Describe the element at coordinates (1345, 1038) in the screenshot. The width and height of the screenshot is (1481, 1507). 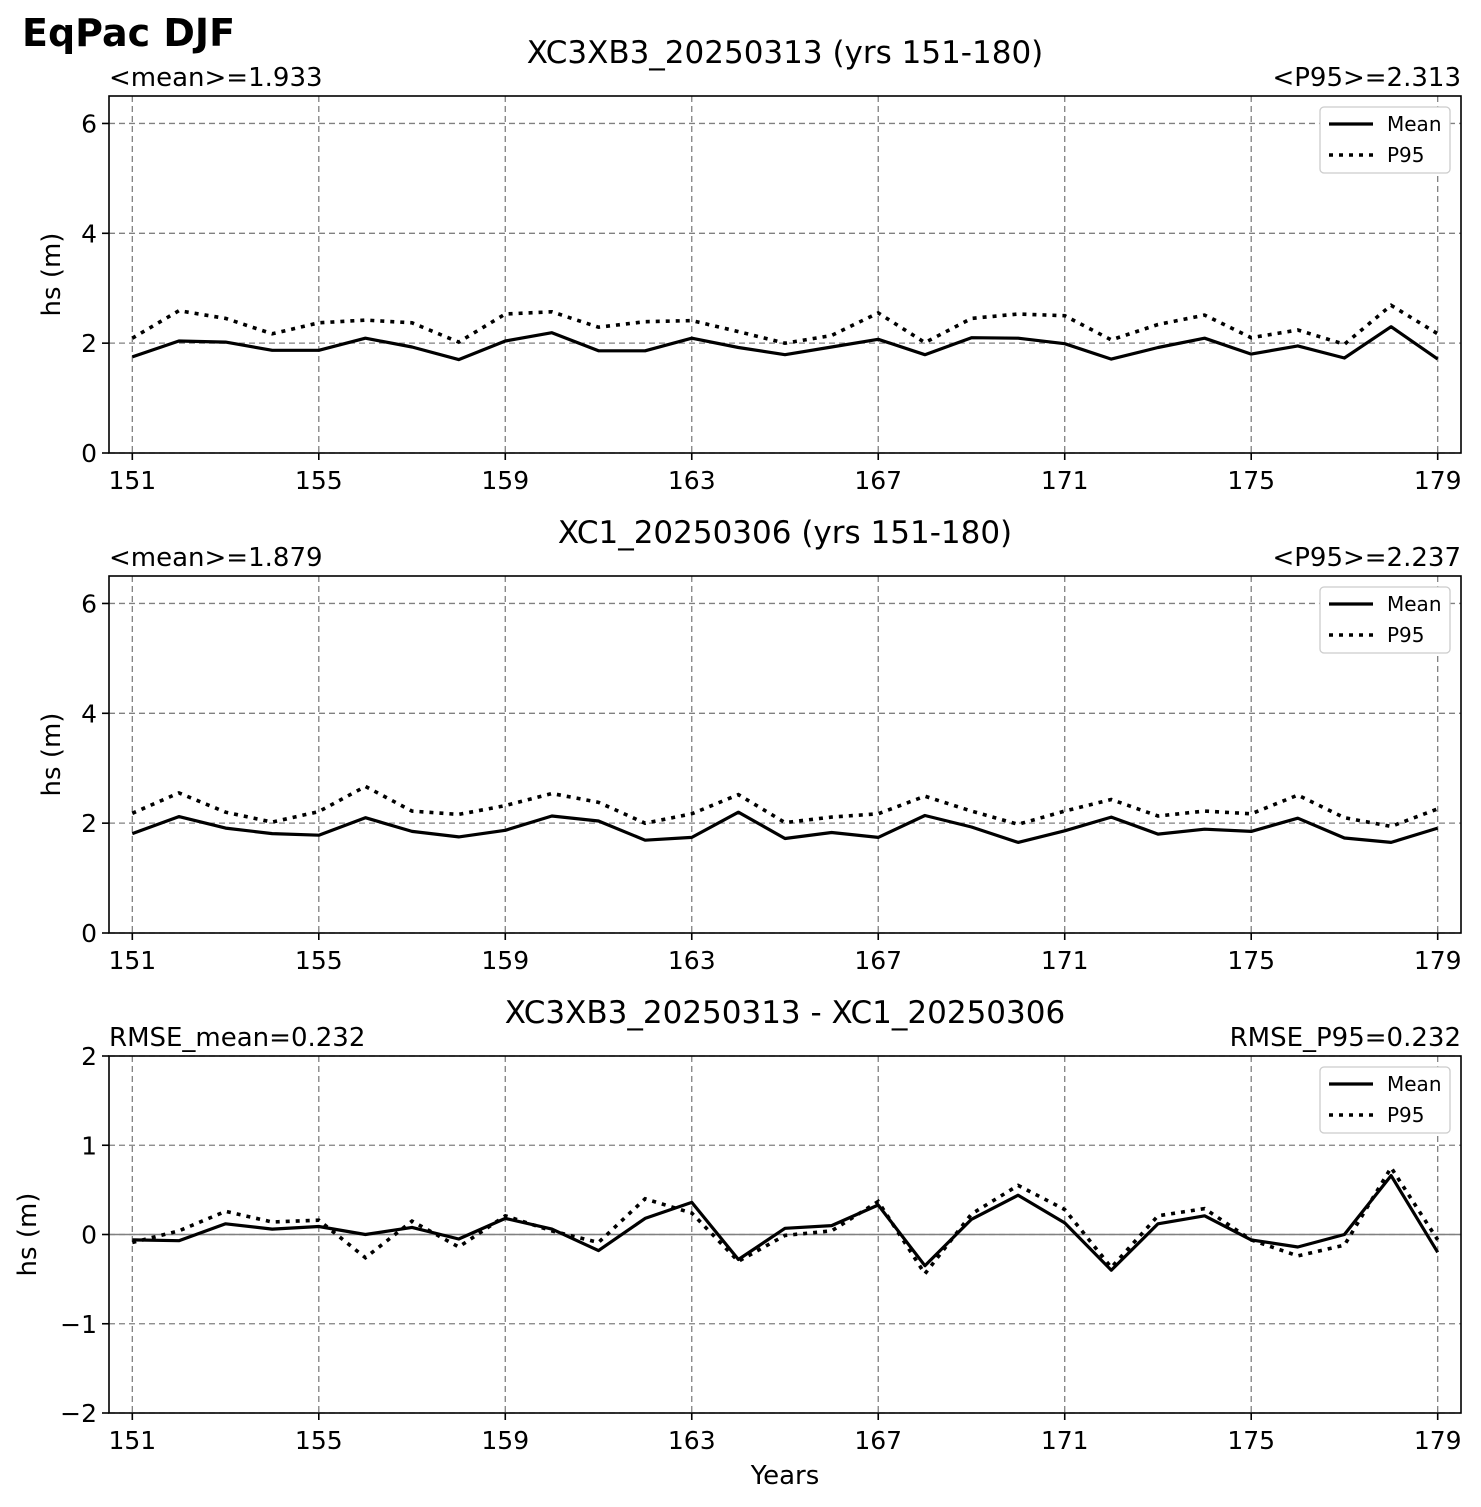
I see `rmse-p95-annotation: RMSE_P95=0.232` at that location.